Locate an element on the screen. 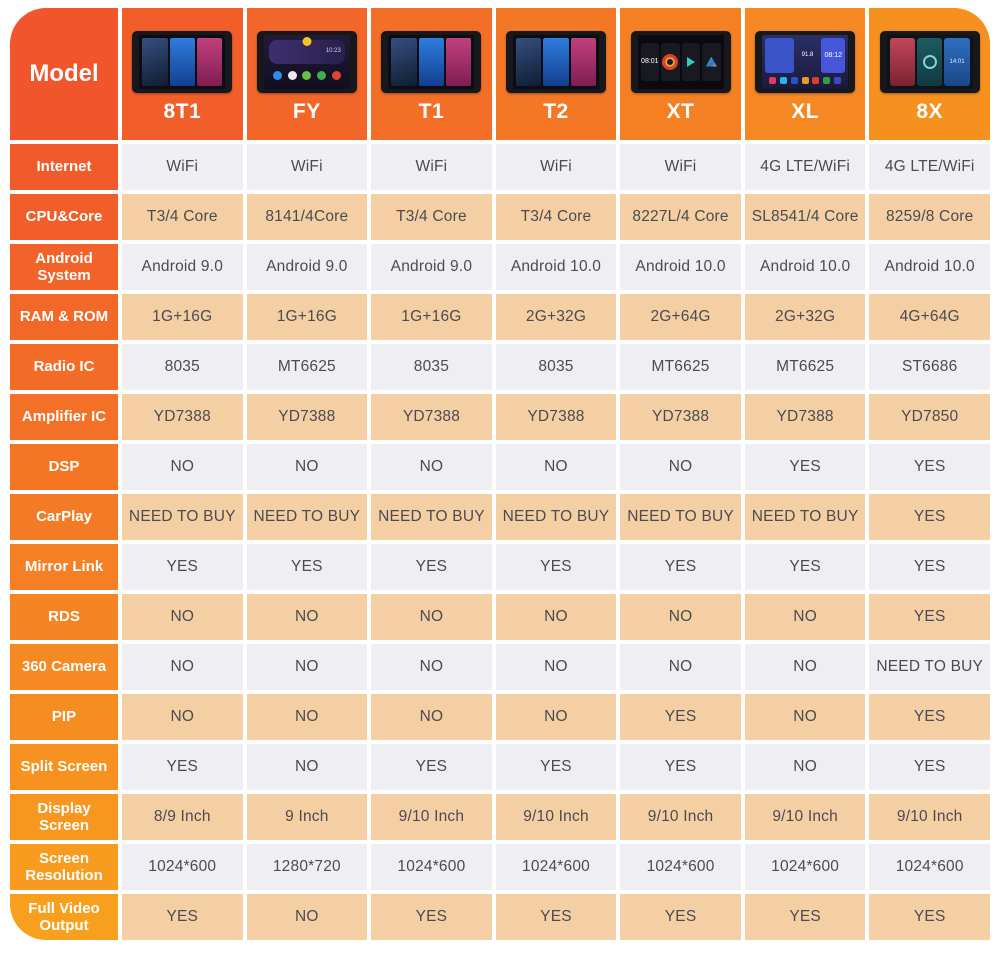  row-label: RDS is located at coordinates (64, 617).